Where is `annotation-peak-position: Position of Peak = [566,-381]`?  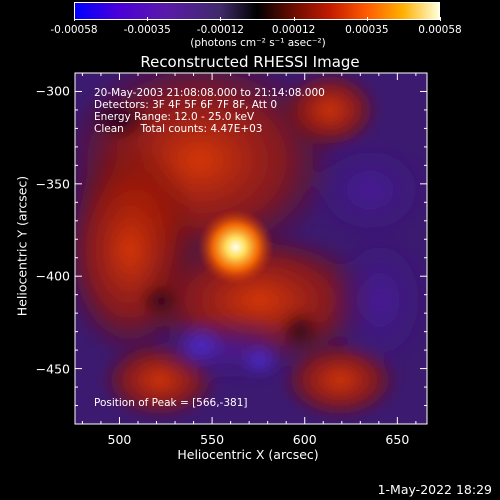
annotation-peak-position: Position of Peak = [566,-381] is located at coordinates (171, 403).